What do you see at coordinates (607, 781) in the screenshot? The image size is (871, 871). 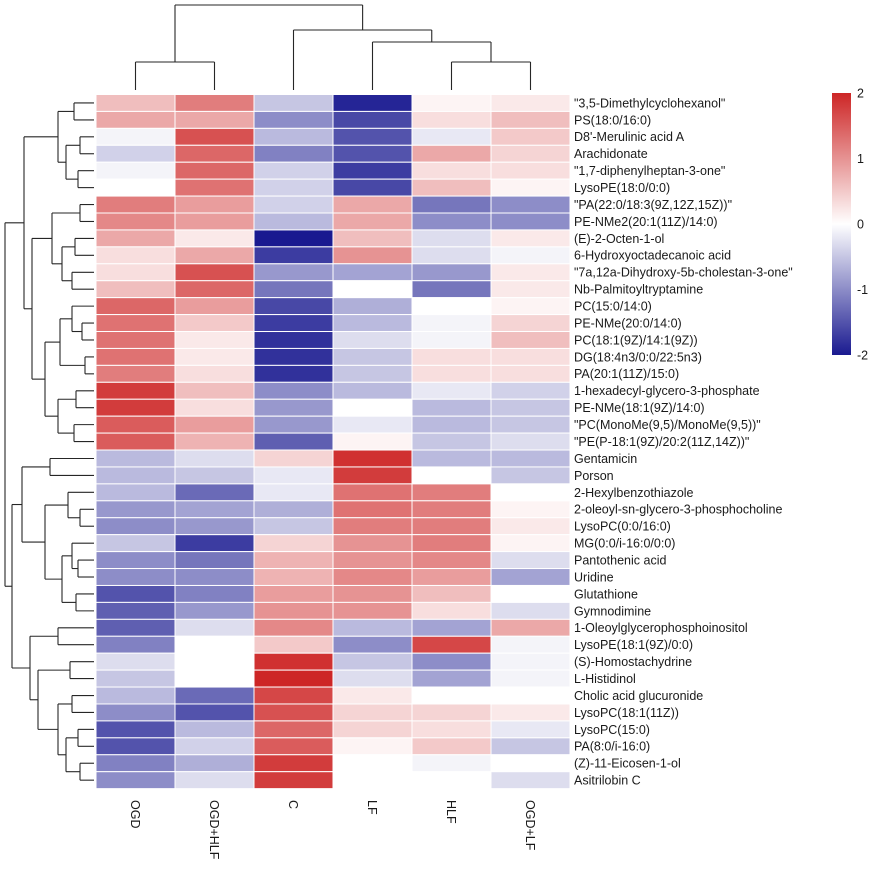 I see `row-label: Asitrilobin C` at bounding box center [607, 781].